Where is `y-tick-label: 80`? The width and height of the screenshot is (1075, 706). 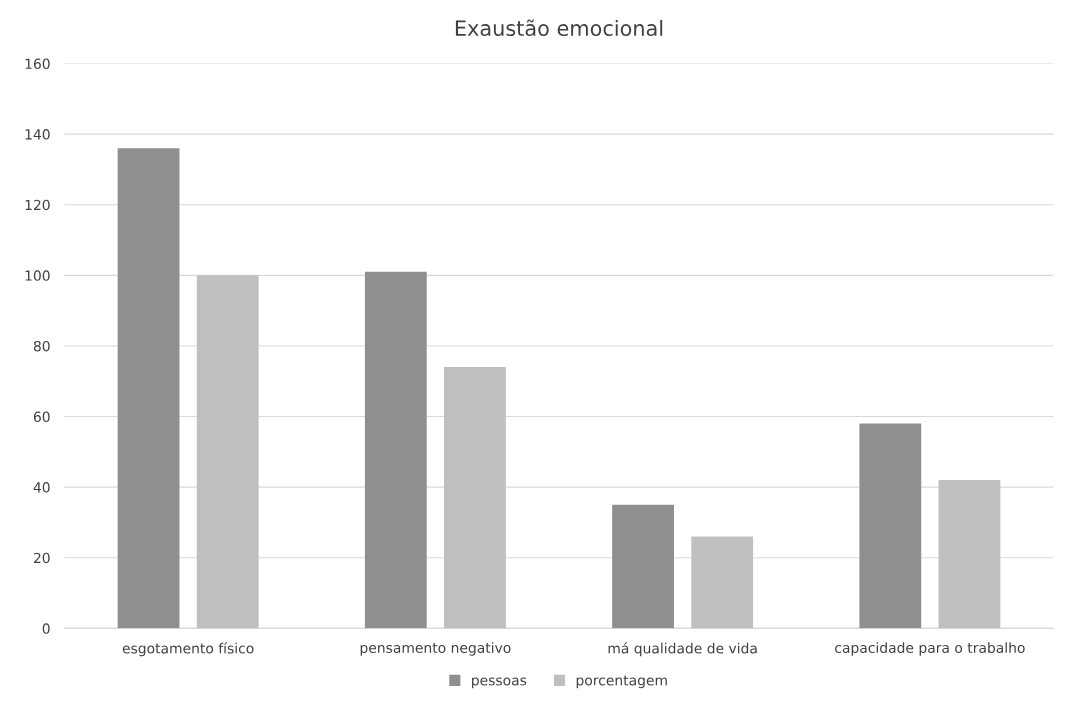
y-tick-label: 80 is located at coordinates (41, 346).